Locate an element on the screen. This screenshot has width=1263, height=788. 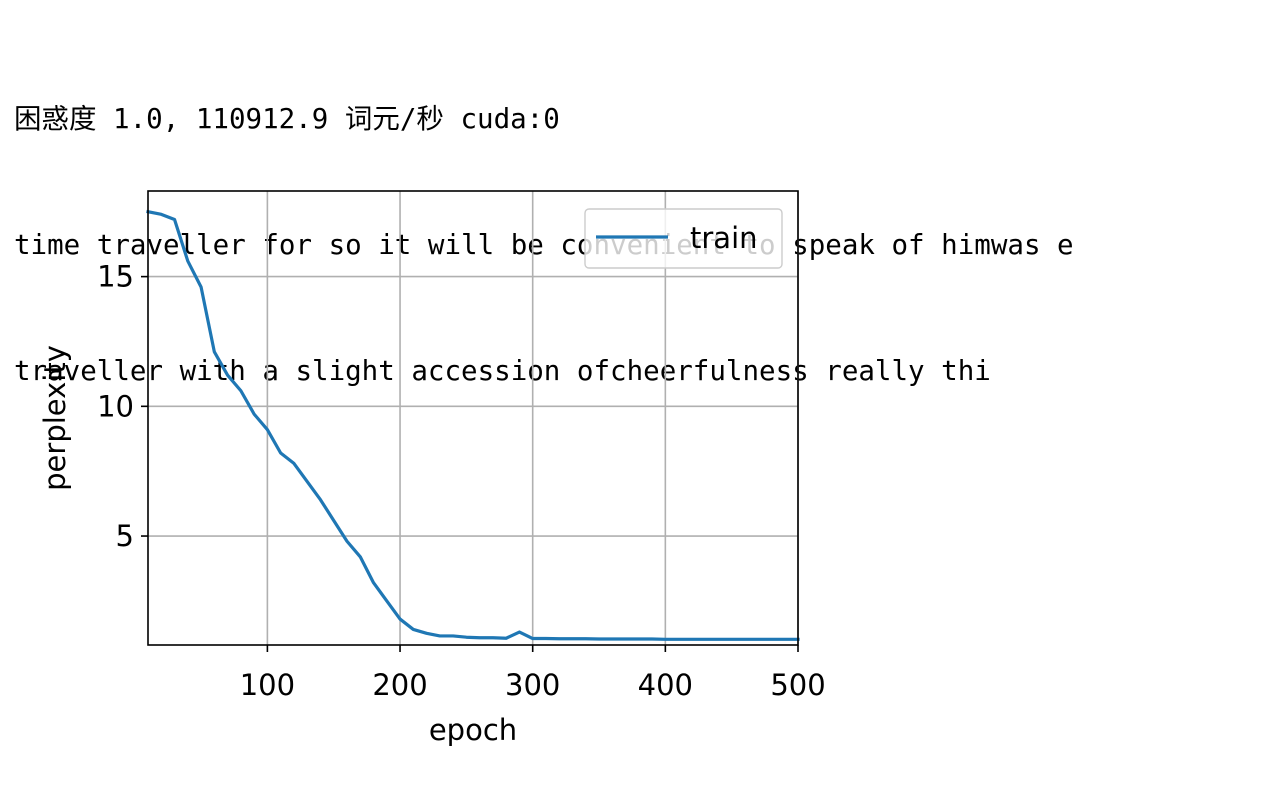
x-tick-label: 100 is located at coordinates (267, 685).